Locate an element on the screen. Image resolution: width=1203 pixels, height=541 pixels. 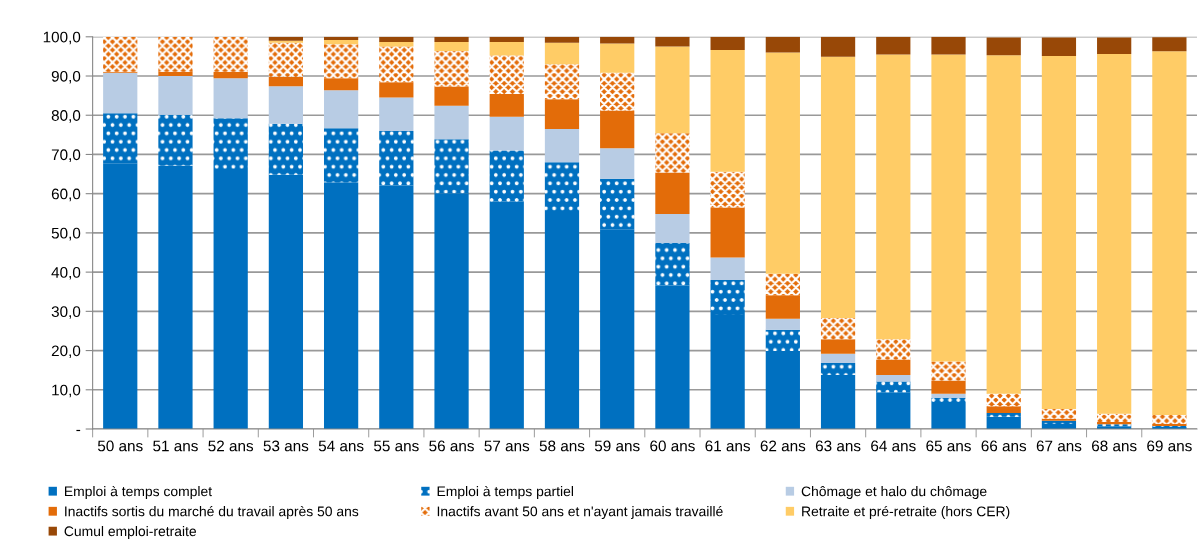
x-tick-label: 67 ans is located at coordinates (1059, 446).